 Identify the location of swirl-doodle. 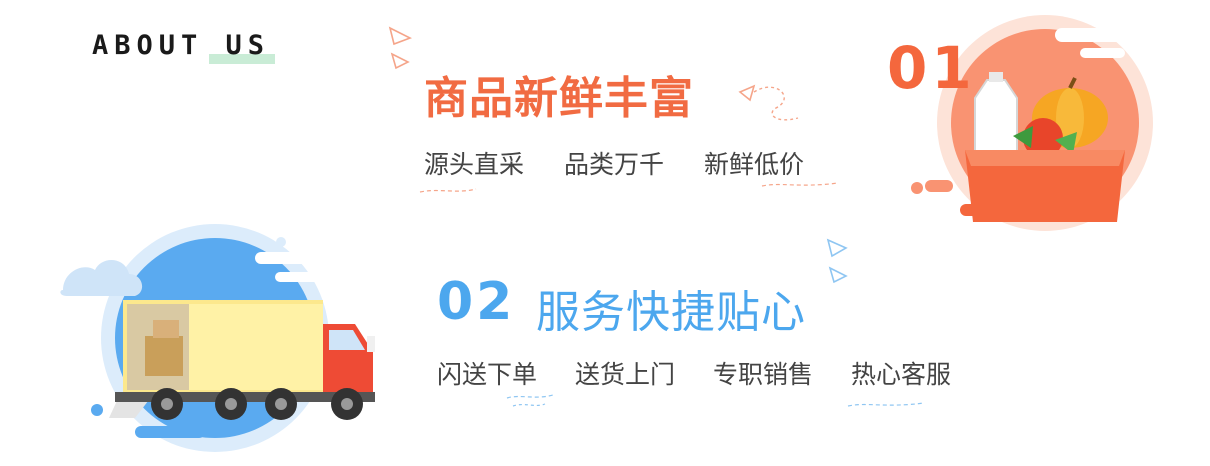
(768, 102).